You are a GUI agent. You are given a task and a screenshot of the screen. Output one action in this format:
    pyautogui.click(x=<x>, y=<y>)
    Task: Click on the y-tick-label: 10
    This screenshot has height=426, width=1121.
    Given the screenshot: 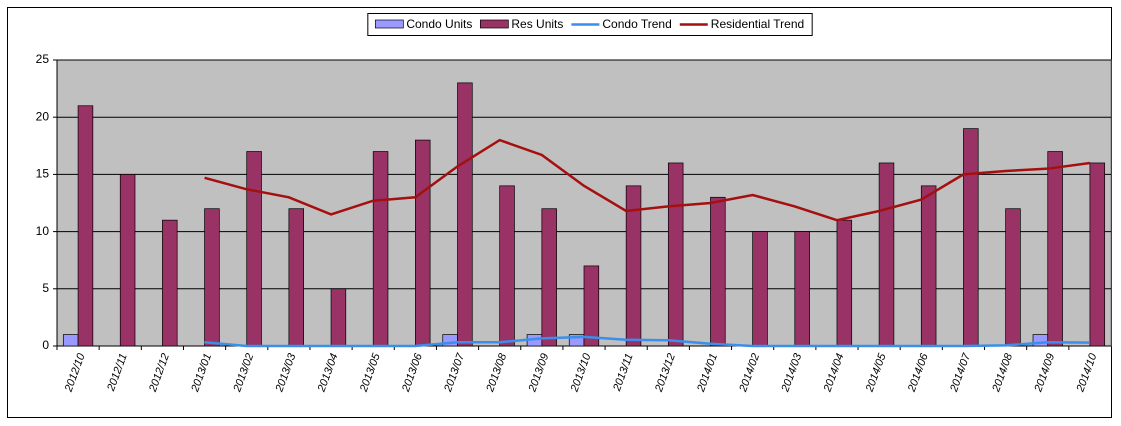 What is the action you would take?
    pyautogui.click(x=43, y=231)
    